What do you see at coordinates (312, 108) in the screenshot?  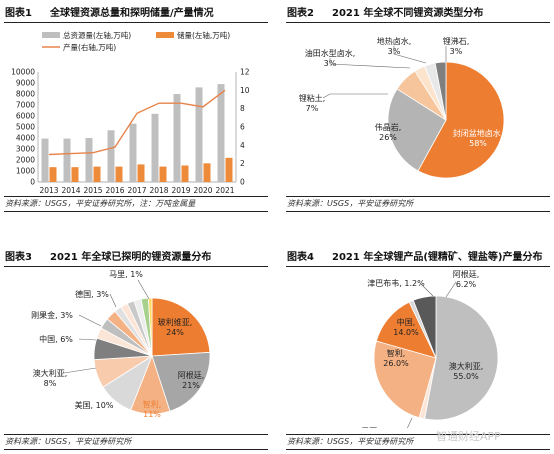 I see `slice-label-value: 7%` at bounding box center [312, 108].